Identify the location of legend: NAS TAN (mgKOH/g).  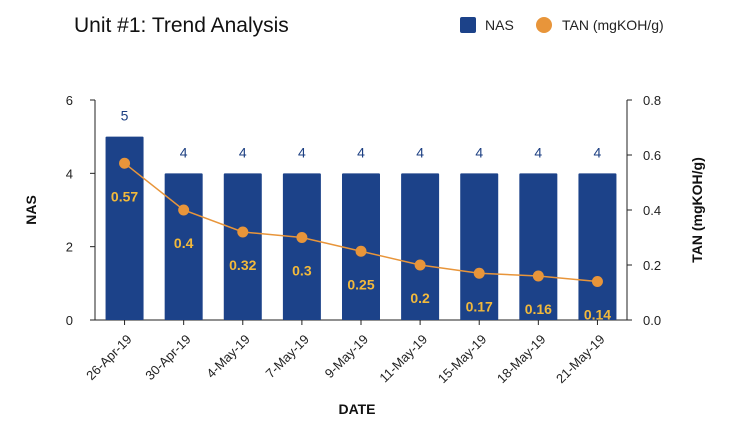
(562, 25).